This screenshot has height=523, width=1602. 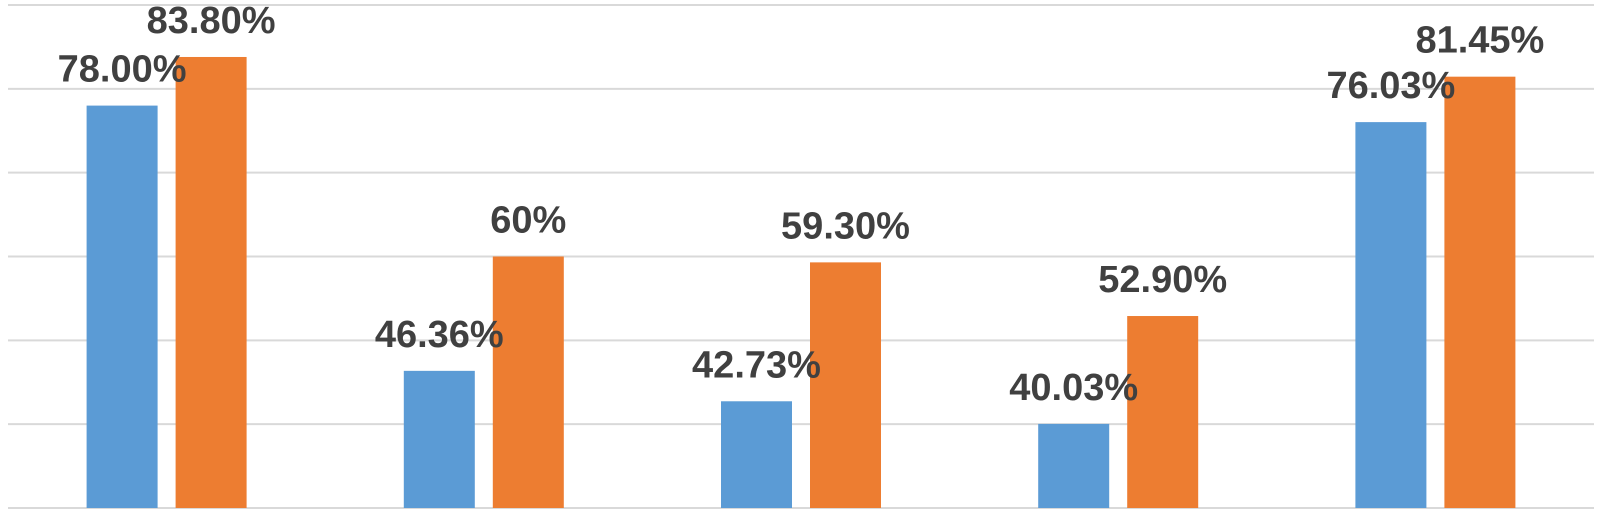 What do you see at coordinates (756, 365) in the screenshot?
I see `data-label-series-1-cat-3: 42.73%` at bounding box center [756, 365].